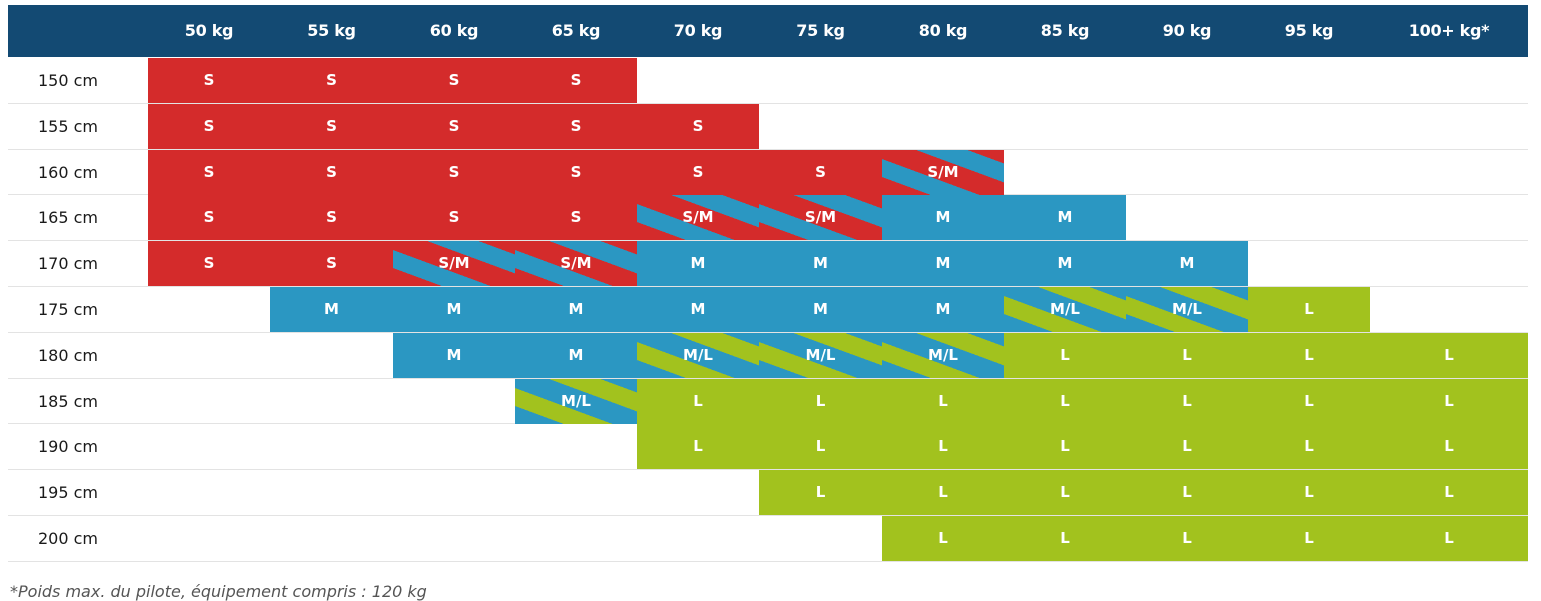 This screenshot has width=1541, height=601. I want to click on row-label: 195 cm, so click(68, 493).